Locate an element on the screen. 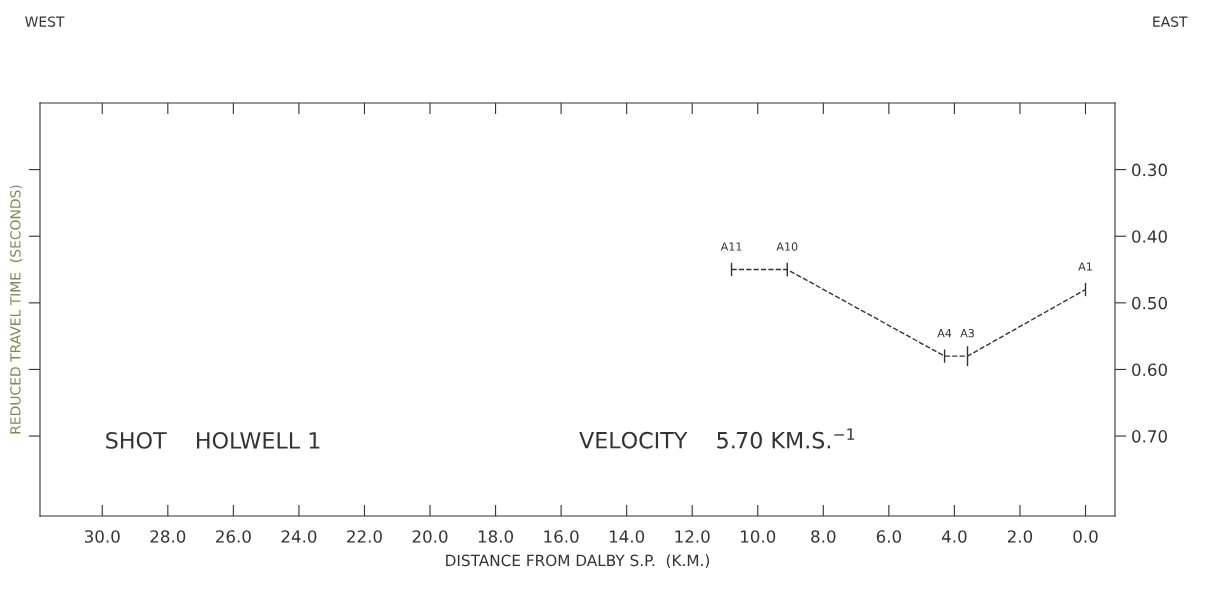 The height and width of the screenshot is (594, 1232). x-tick-label: 26.0 is located at coordinates (233, 536).